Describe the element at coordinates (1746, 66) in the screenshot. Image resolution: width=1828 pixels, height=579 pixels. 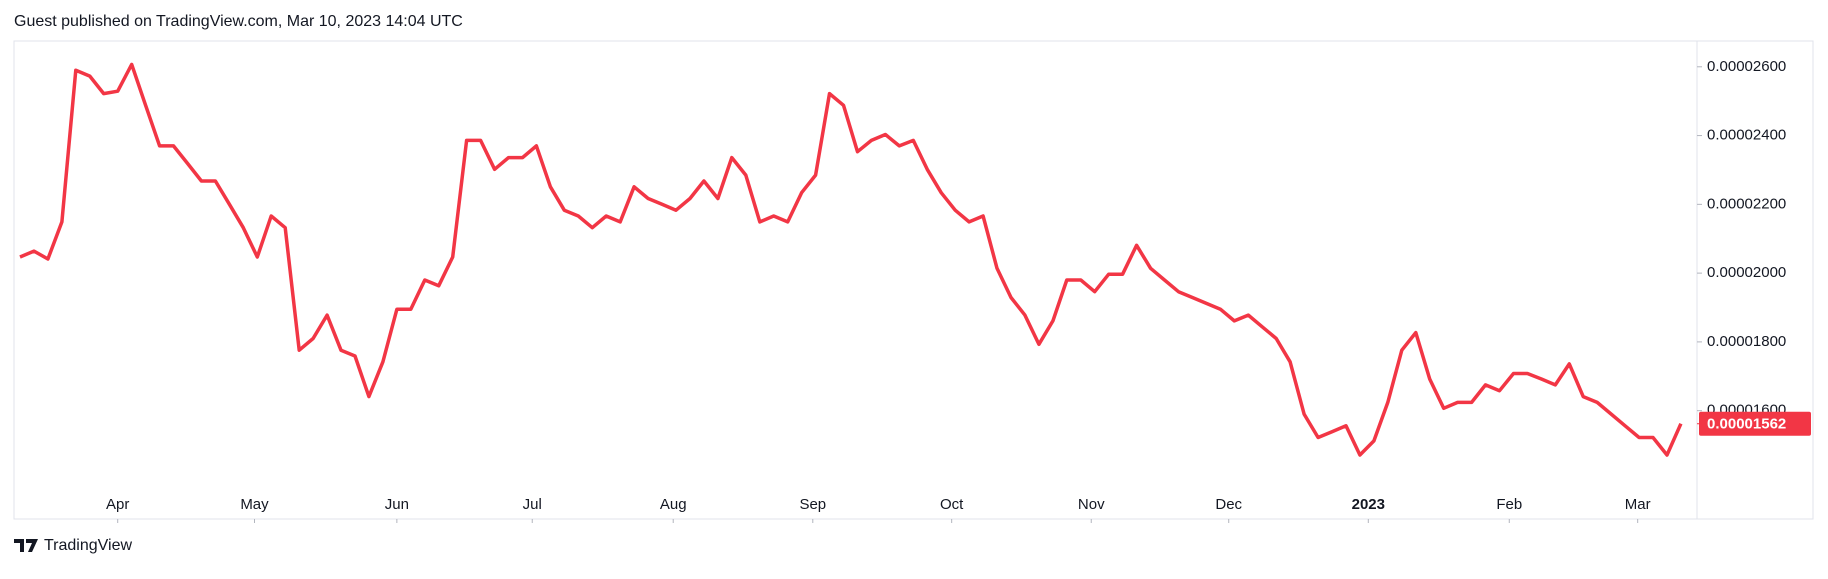
I see `y-tick-label: 0.00002600` at that location.